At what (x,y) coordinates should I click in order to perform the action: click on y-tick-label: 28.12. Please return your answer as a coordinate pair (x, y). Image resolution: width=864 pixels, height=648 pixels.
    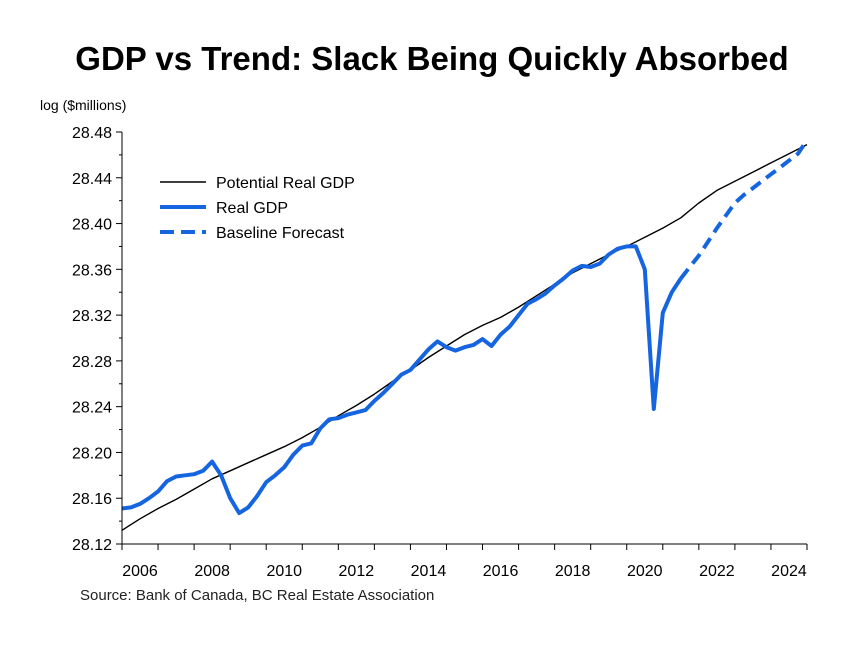
    Looking at the image, I should click on (92, 545).